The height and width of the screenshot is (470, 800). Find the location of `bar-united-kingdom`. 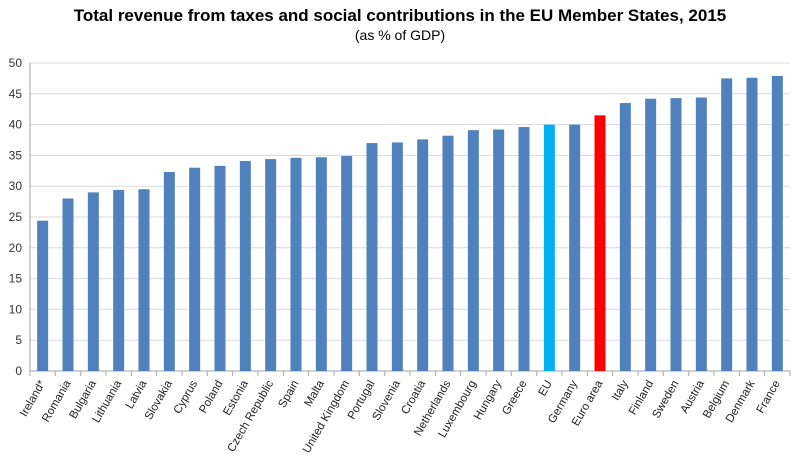

bar-united-kingdom is located at coordinates (347, 263).